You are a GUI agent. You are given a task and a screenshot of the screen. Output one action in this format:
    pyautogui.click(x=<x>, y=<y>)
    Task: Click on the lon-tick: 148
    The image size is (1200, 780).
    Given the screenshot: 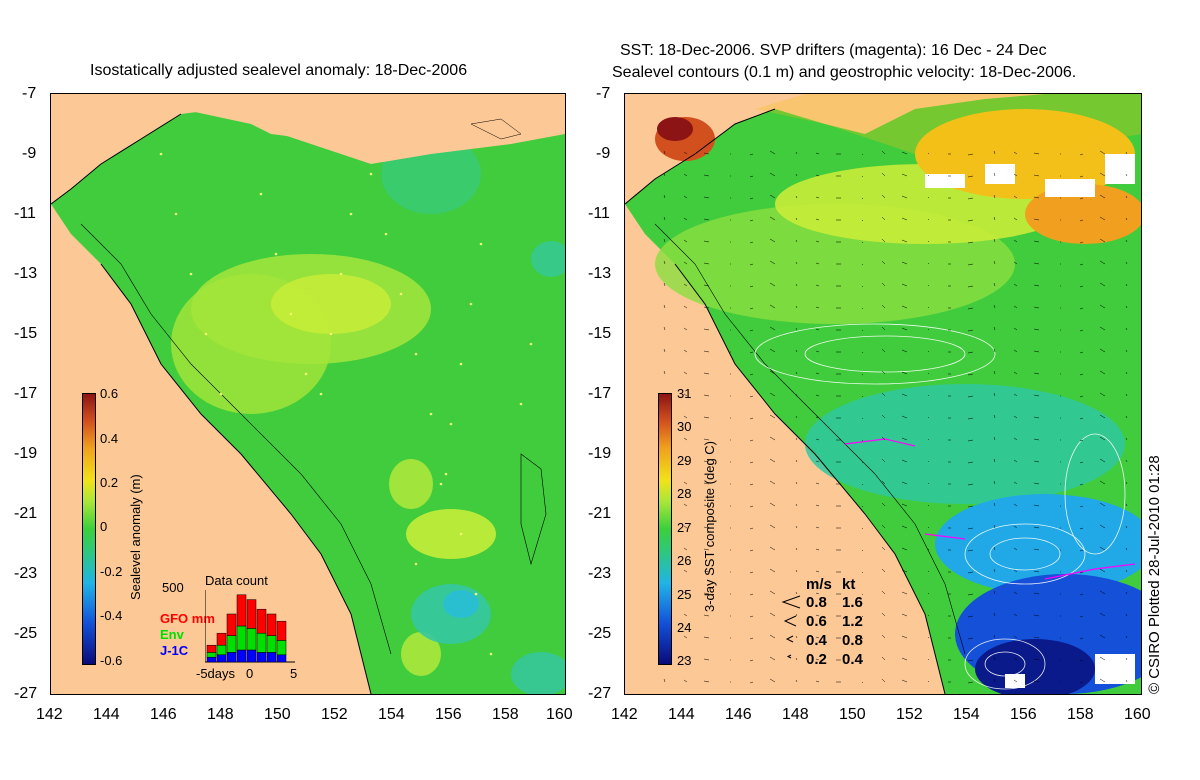 What is the action you would take?
    pyautogui.click(x=795, y=714)
    